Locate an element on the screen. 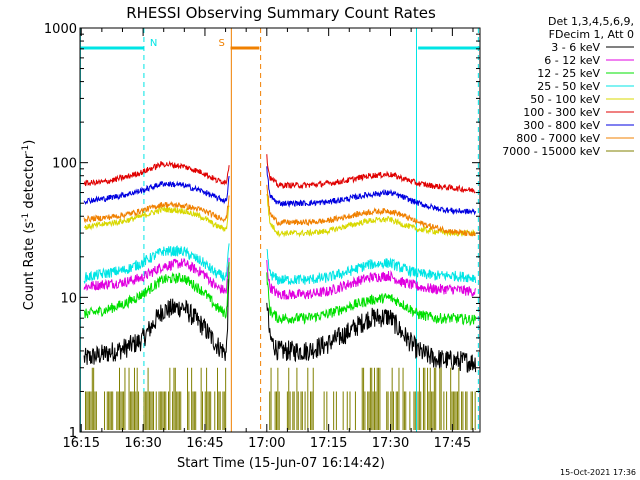 The height and width of the screenshot is (480, 640). flag-label-2: S is located at coordinates (222, 43).